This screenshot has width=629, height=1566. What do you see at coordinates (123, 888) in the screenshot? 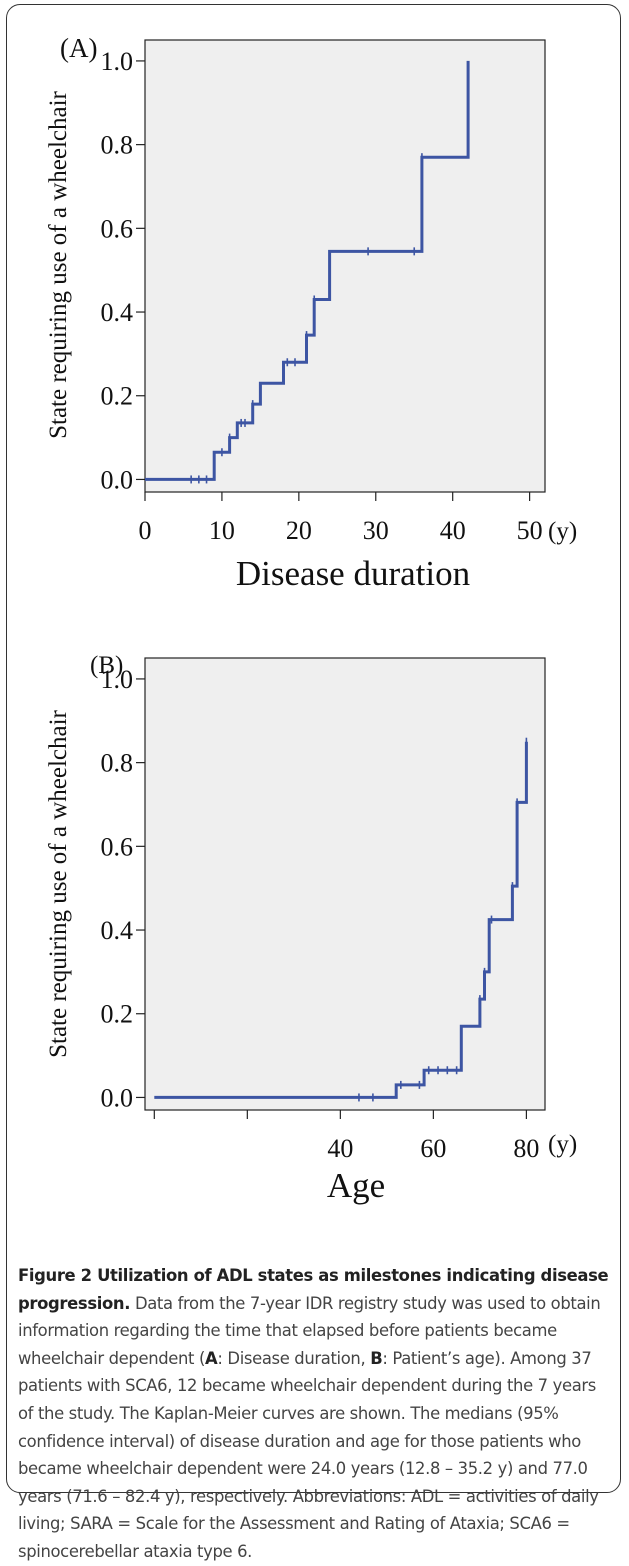
I see `panel-b-y-ticks: 0.0 0.2 0.4 0.6 0.8 1.0` at bounding box center [123, 888].